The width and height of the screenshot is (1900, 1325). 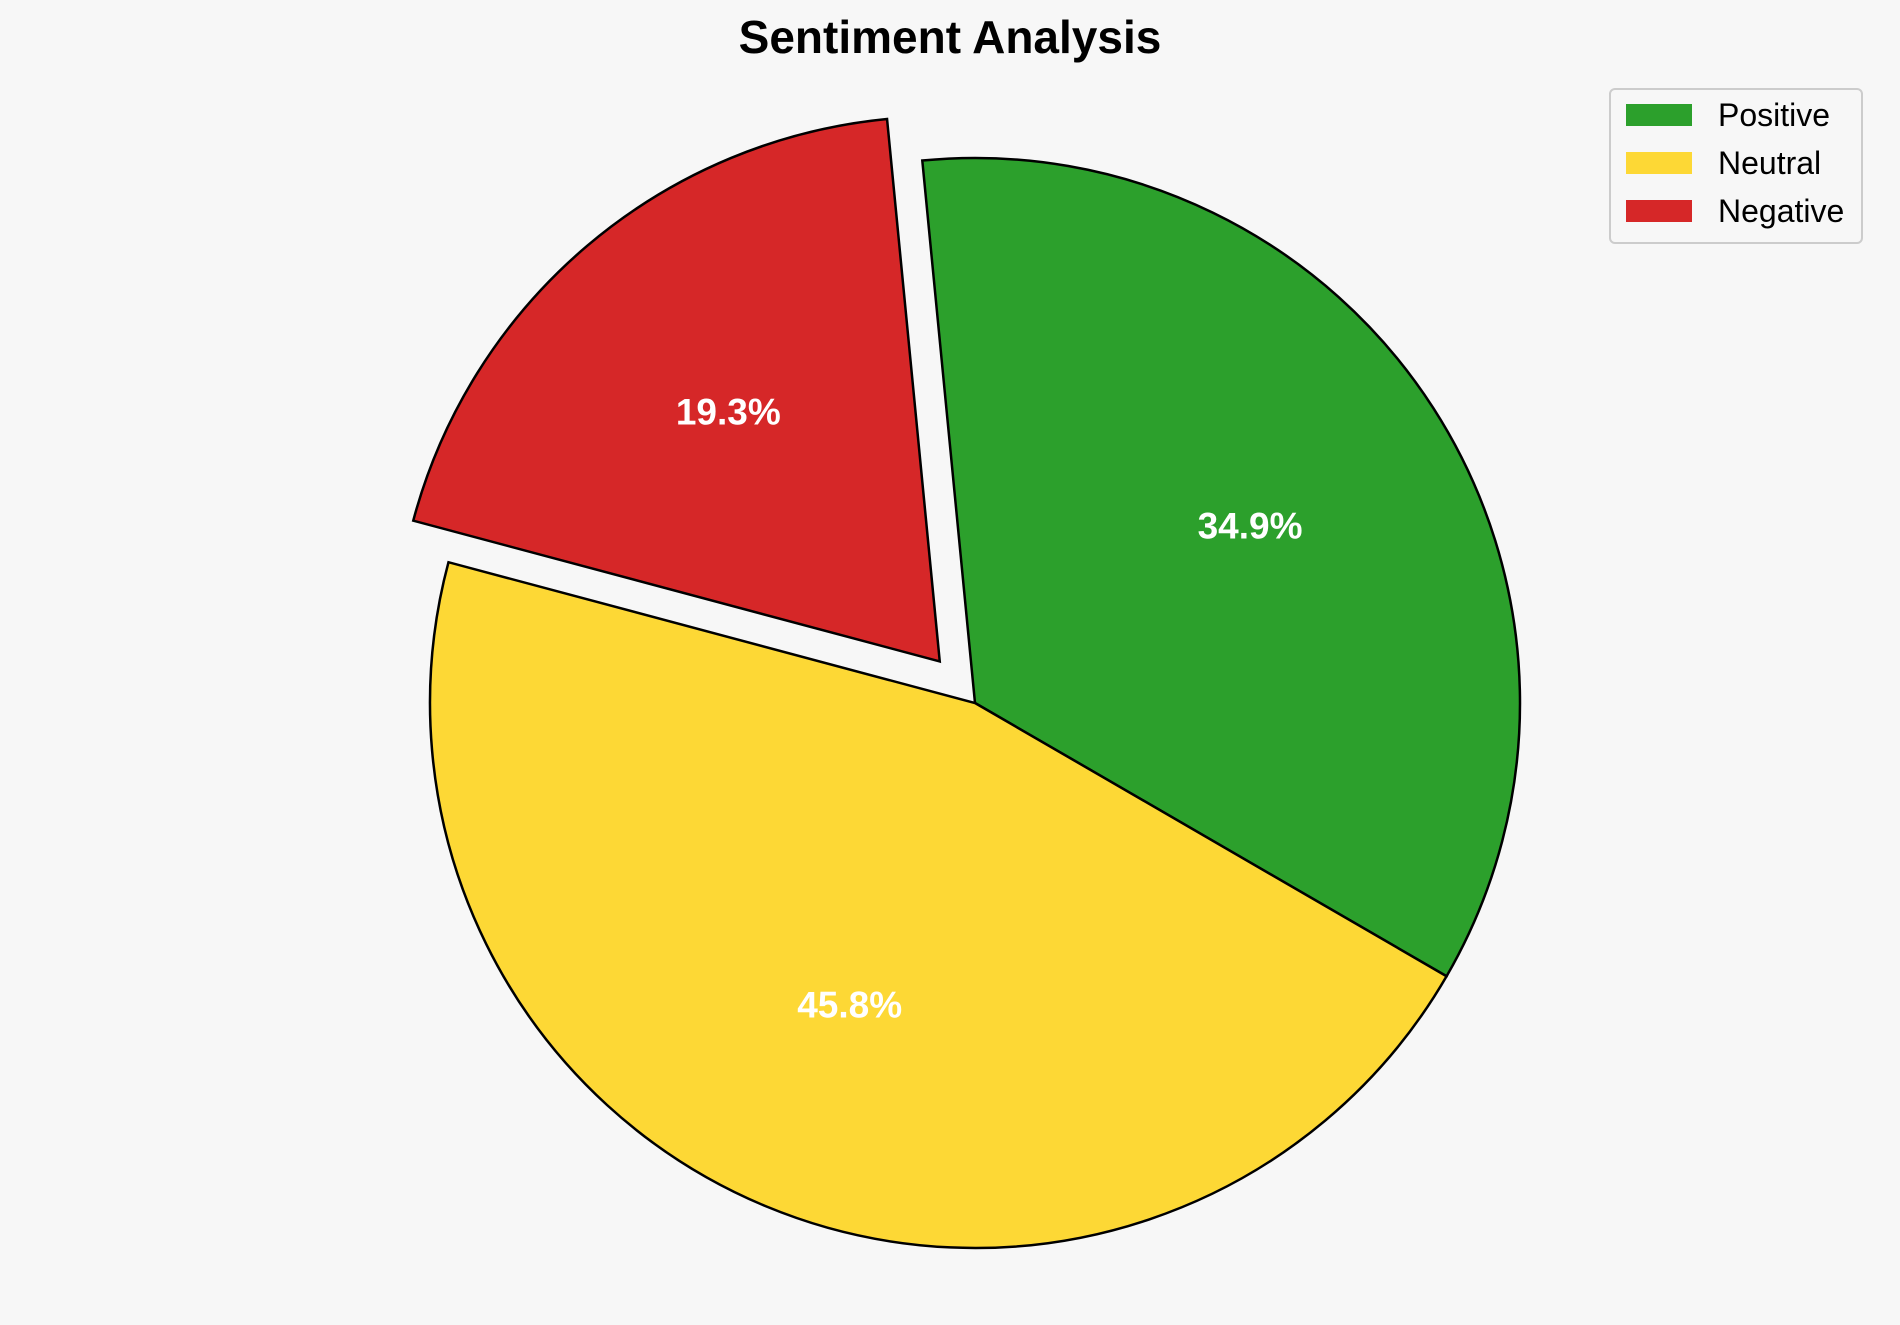 I want to click on chart-title: Sentiment Analysis, so click(x=950, y=37).